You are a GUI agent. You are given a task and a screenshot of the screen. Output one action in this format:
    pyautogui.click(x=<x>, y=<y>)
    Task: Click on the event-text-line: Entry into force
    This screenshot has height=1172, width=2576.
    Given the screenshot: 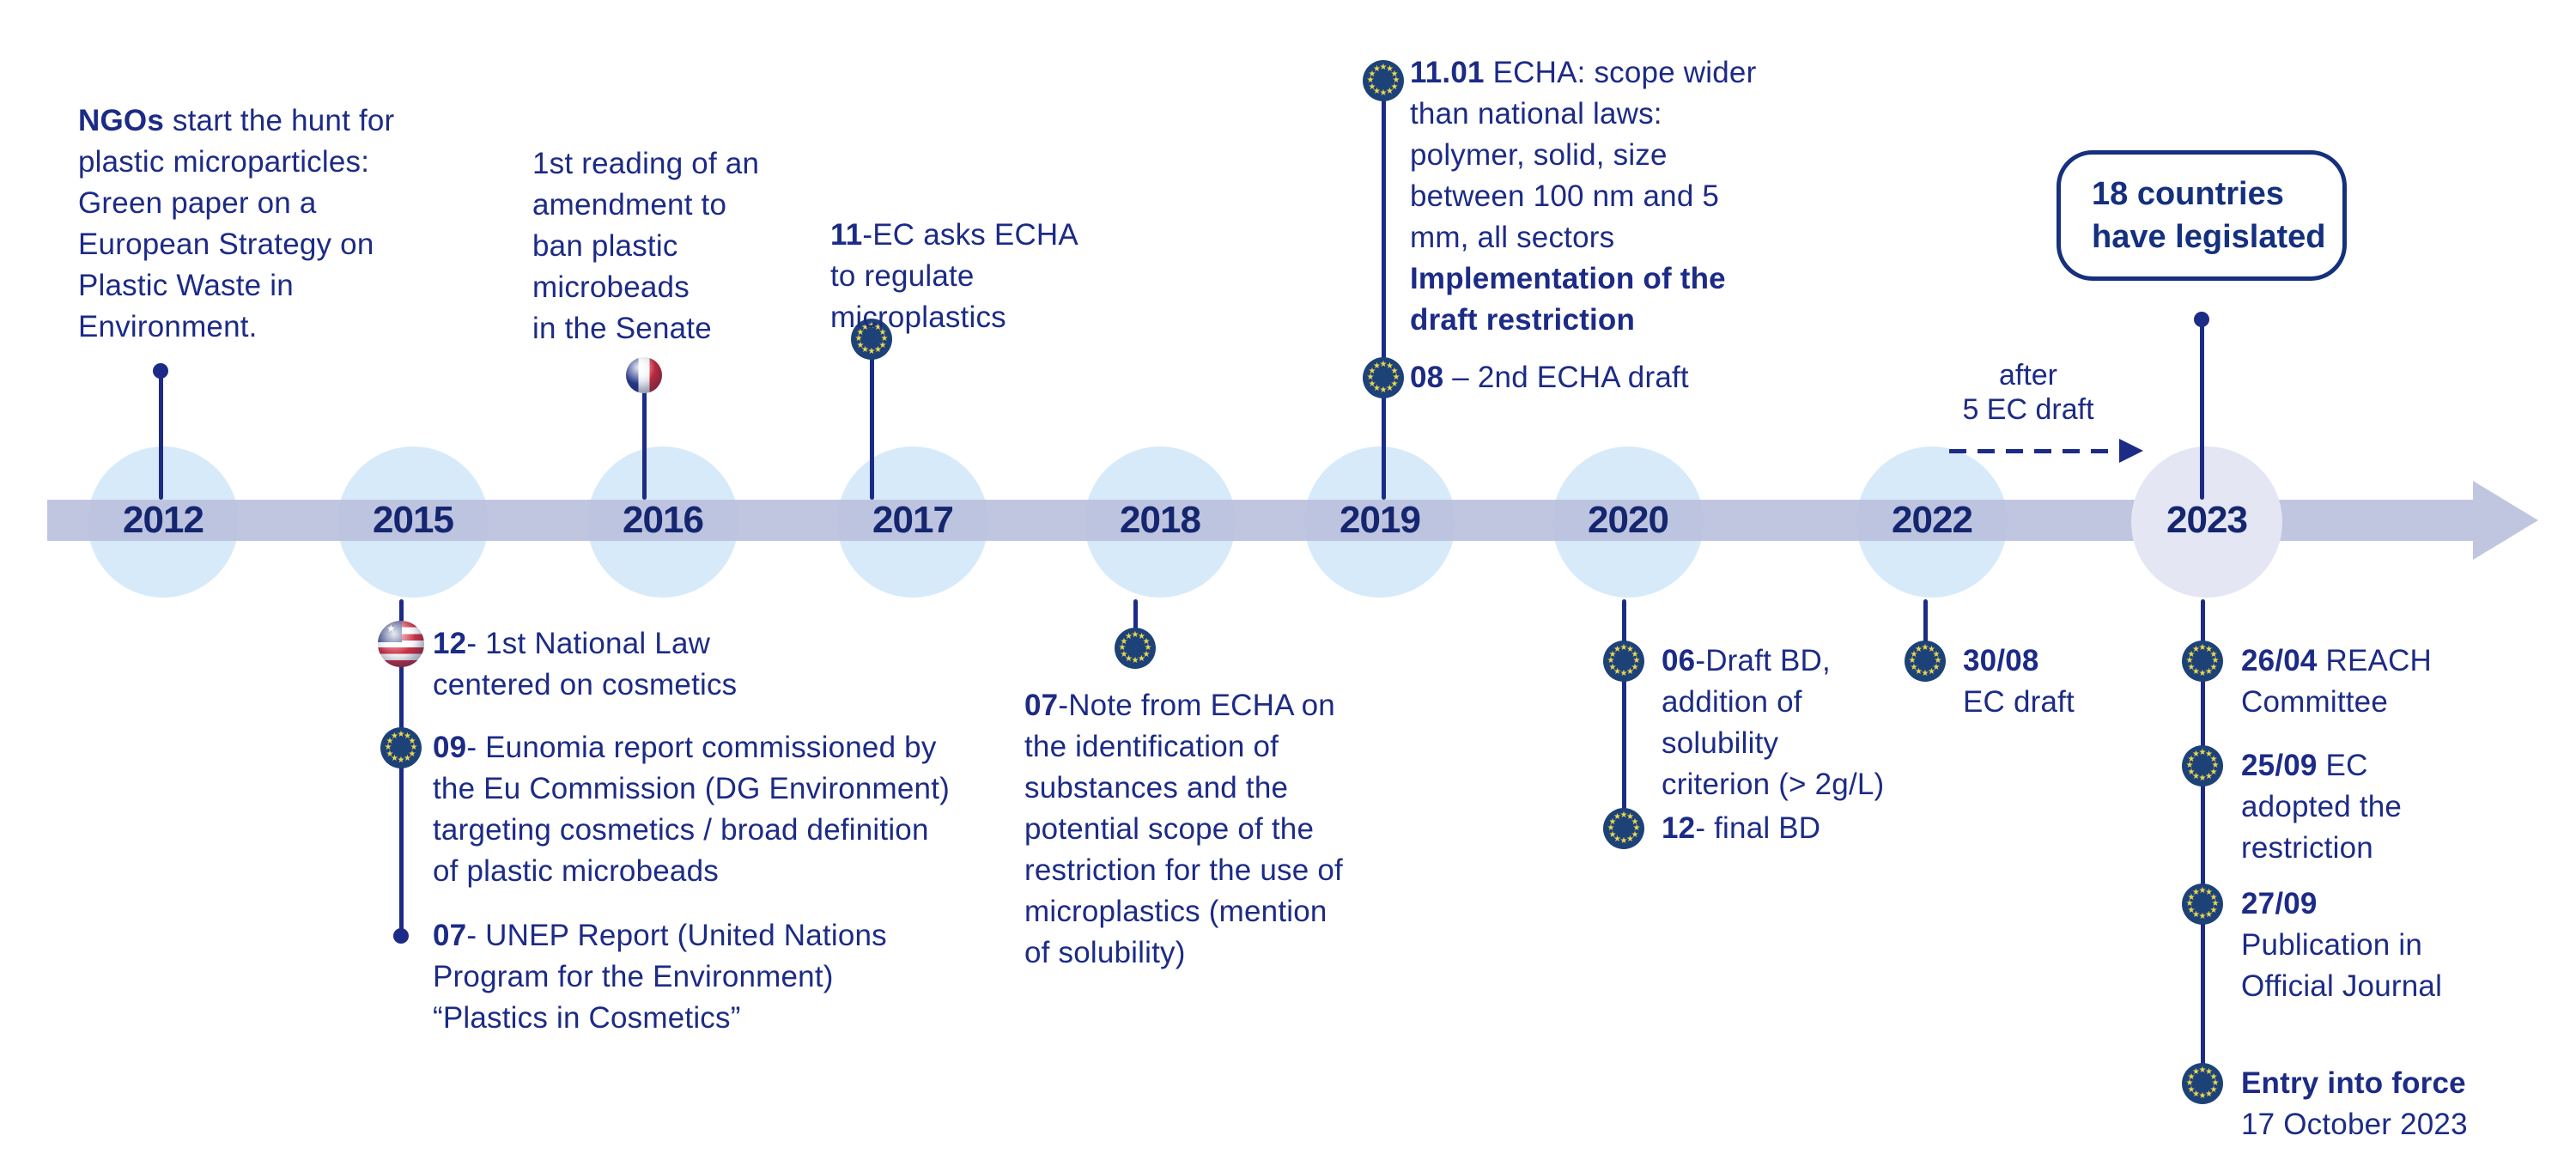 What is the action you would take?
    pyautogui.click(x=2353, y=1083)
    